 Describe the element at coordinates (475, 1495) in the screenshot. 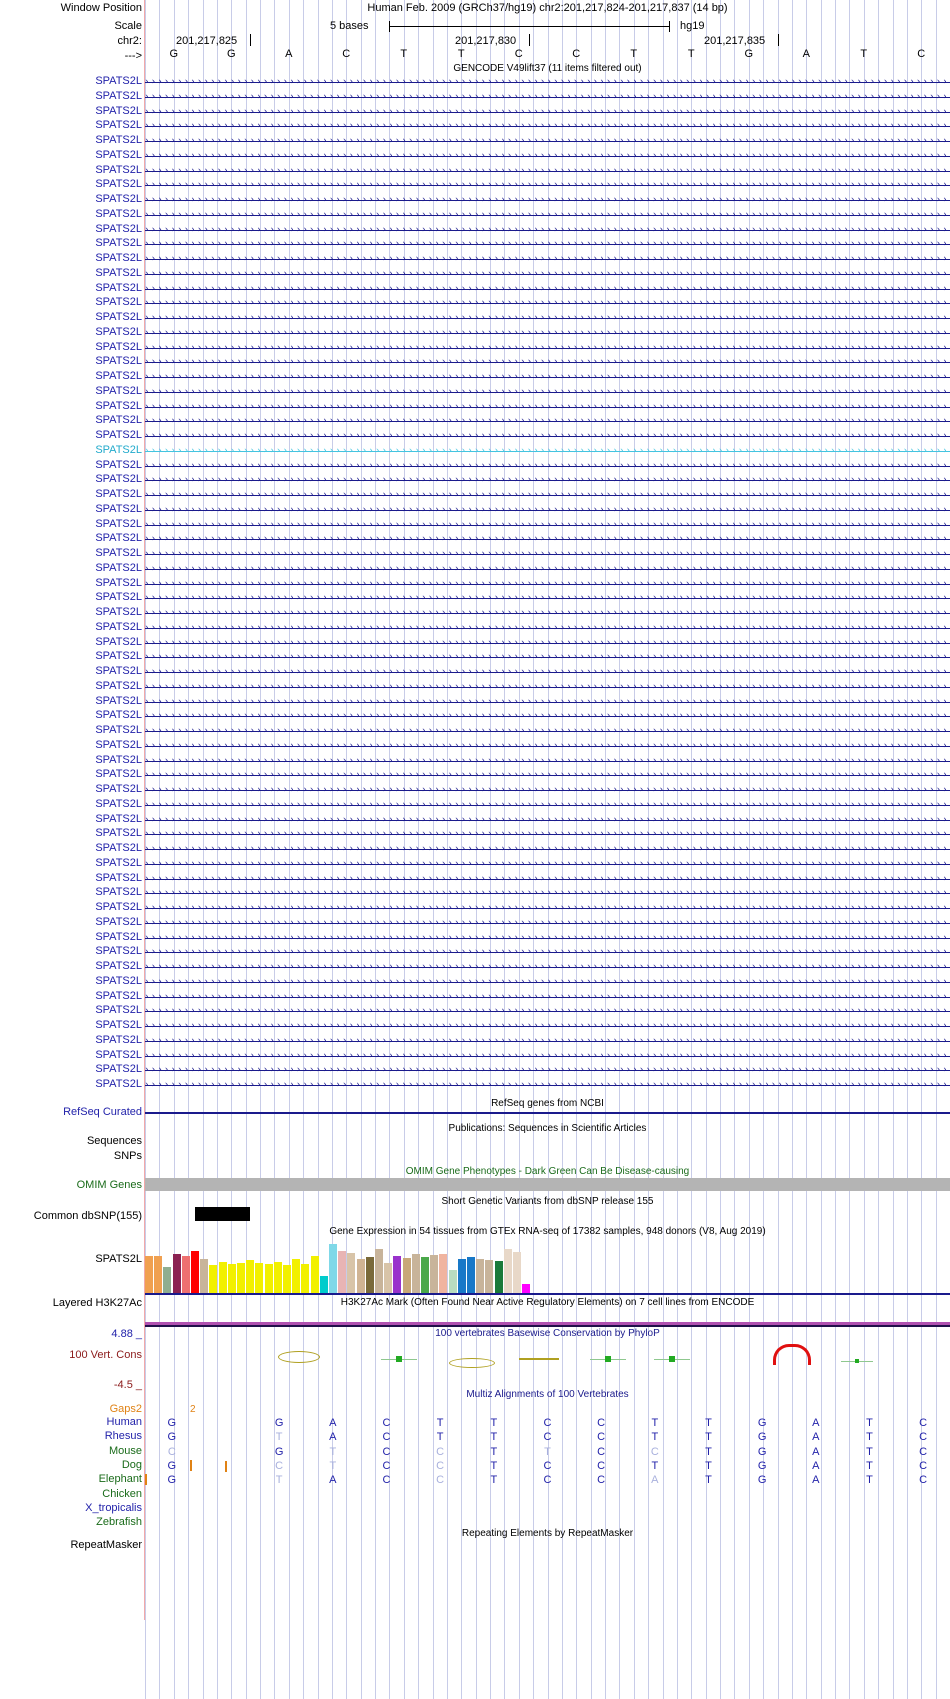

I see `species-row: Chicken` at that location.